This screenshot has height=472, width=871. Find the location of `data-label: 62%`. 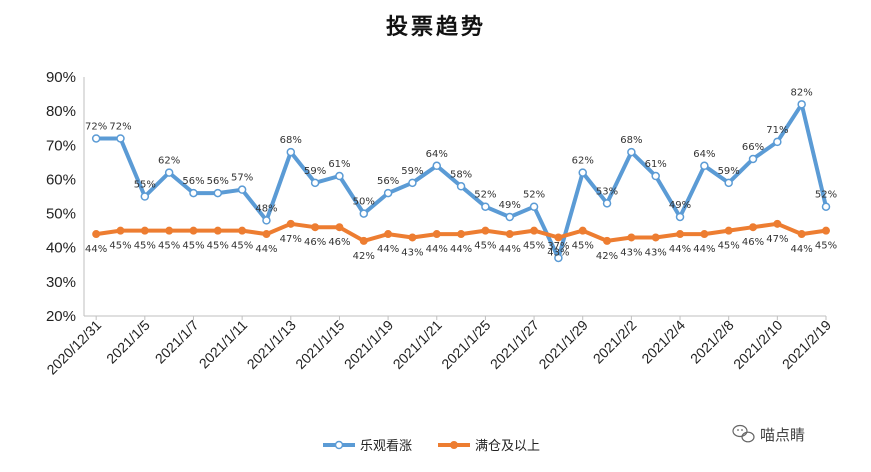

data-label: 62% is located at coordinates (583, 161).